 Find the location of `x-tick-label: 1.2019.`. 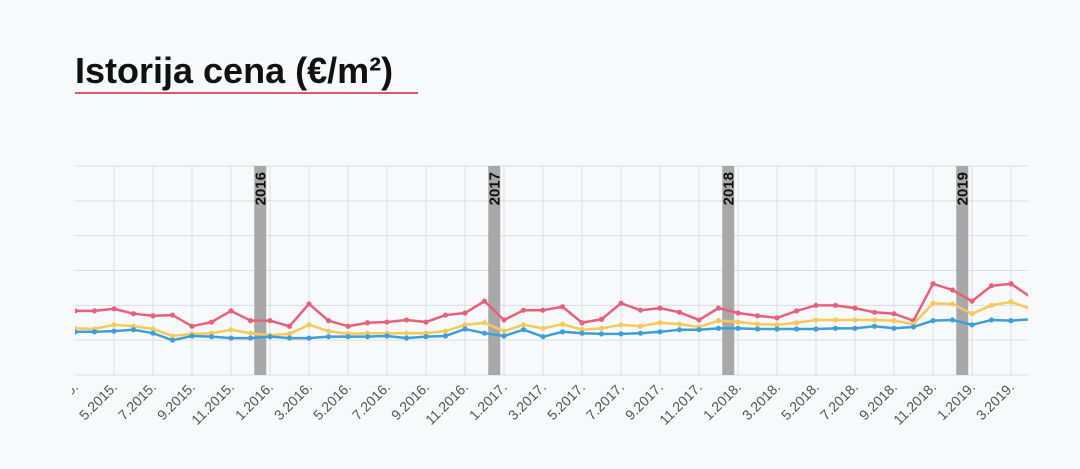

x-tick-label: 1.2019. is located at coordinates (956, 401).